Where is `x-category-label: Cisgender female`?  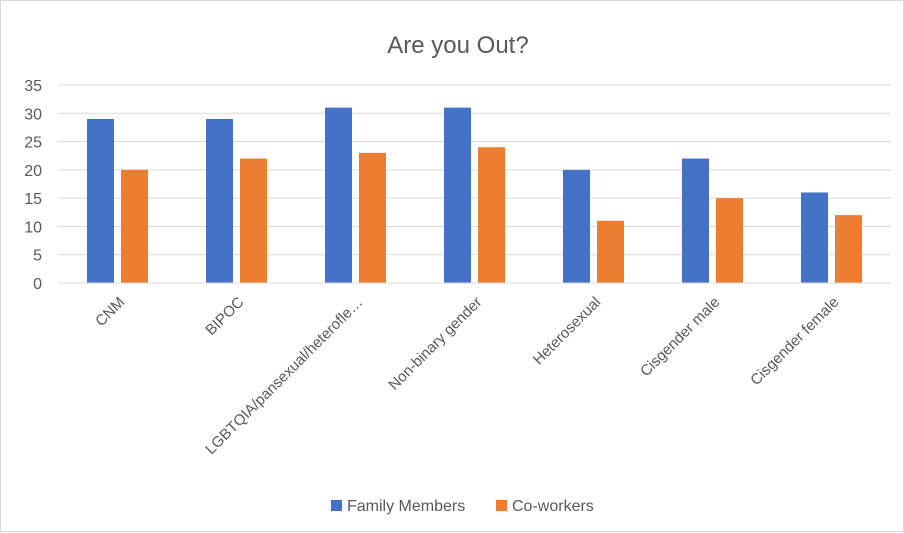
x-category-label: Cisgender female is located at coordinates (794, 341).